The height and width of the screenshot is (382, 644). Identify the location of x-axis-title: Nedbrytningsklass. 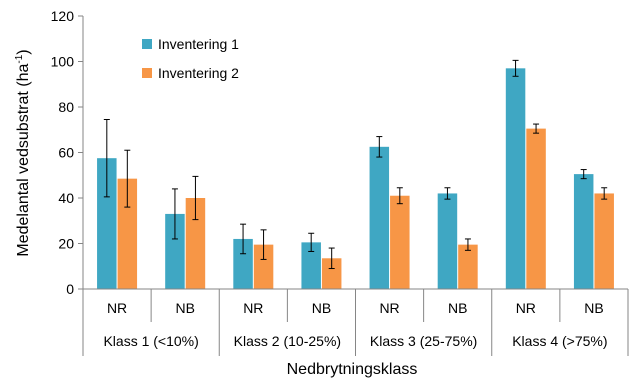
(352, 369).